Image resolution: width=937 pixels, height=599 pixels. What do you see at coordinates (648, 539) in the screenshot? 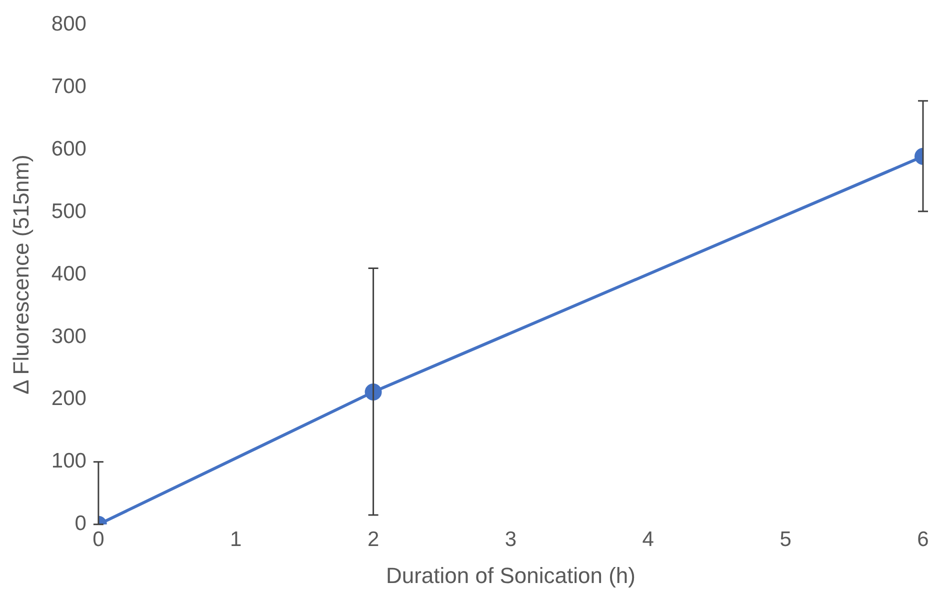
I see `x-tick-label: 4` at bounding box center [648, 539].